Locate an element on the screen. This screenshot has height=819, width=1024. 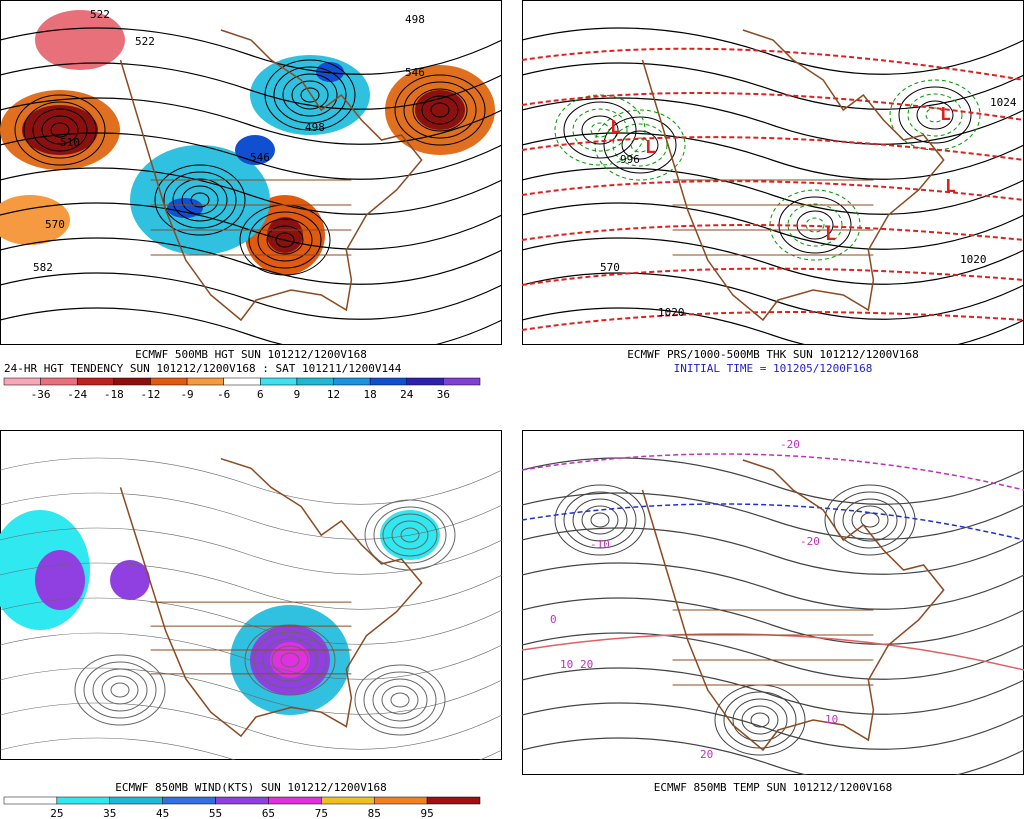
contour-label: 1024 is located at coordinates (1003, 102).